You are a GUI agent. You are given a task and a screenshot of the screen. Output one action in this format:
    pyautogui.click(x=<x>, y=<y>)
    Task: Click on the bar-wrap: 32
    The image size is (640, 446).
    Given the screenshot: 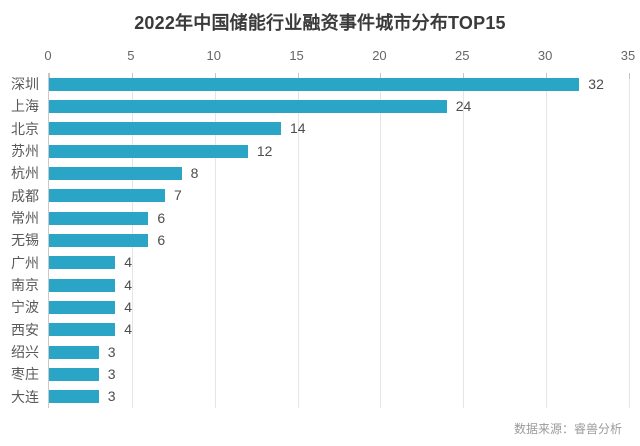 What is the action you would take?
    pyautogui.click(x=339, y=84)
    